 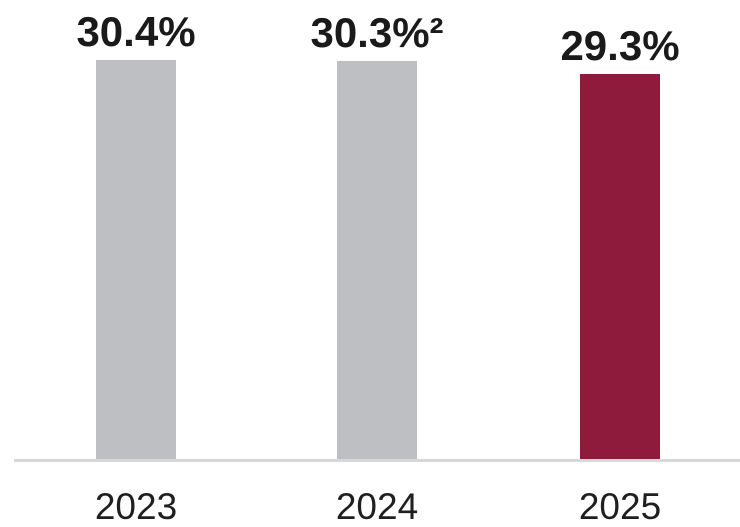 What do you see at coordinates (620, 45) in the screenshot?
I see `bar-value-label: 29.3%` at bounding box center [620, 45].